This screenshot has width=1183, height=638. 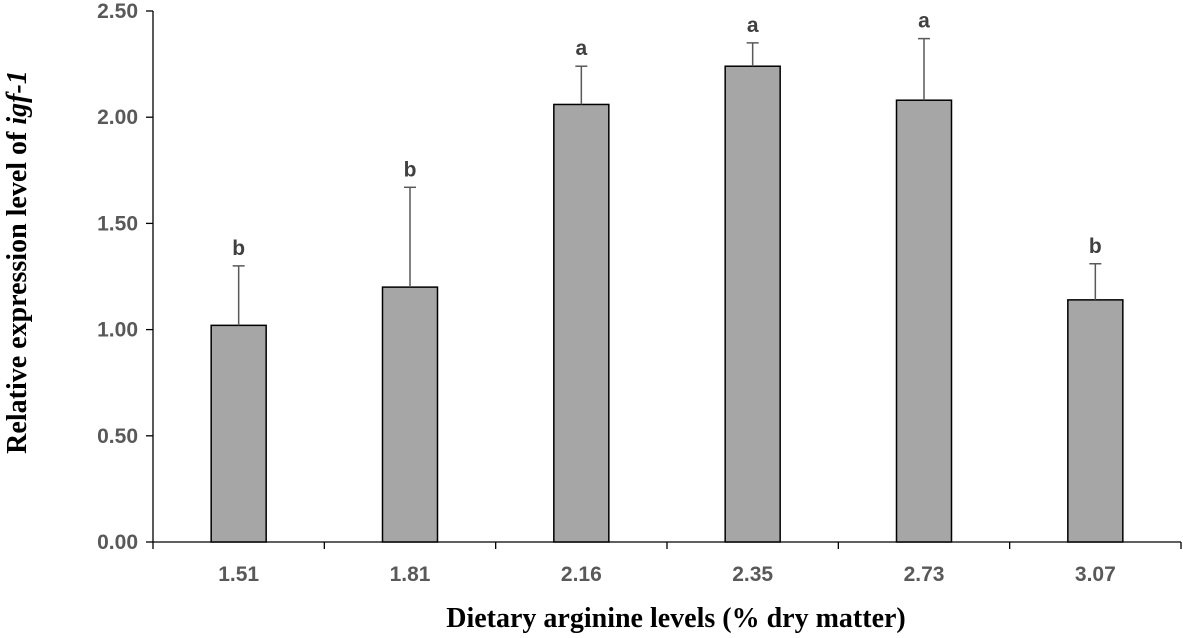 What do you see at coordinates (117, 11) in the screenshot?
I see `y-tick-label: 2.50` at bounding box center [117, 11].